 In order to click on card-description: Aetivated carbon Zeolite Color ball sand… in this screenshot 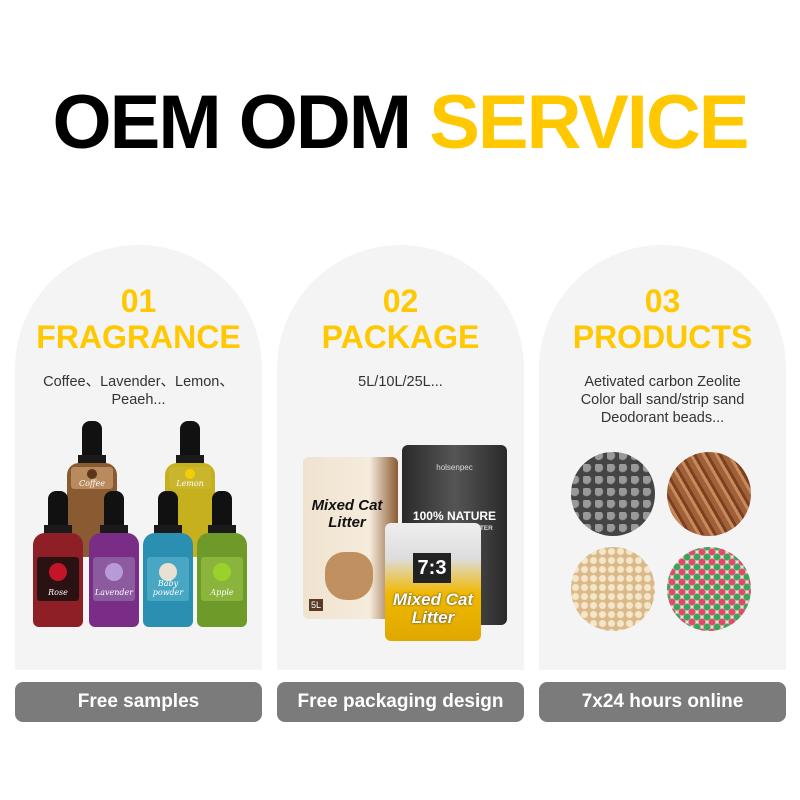, I will do `click(662, 400)`.